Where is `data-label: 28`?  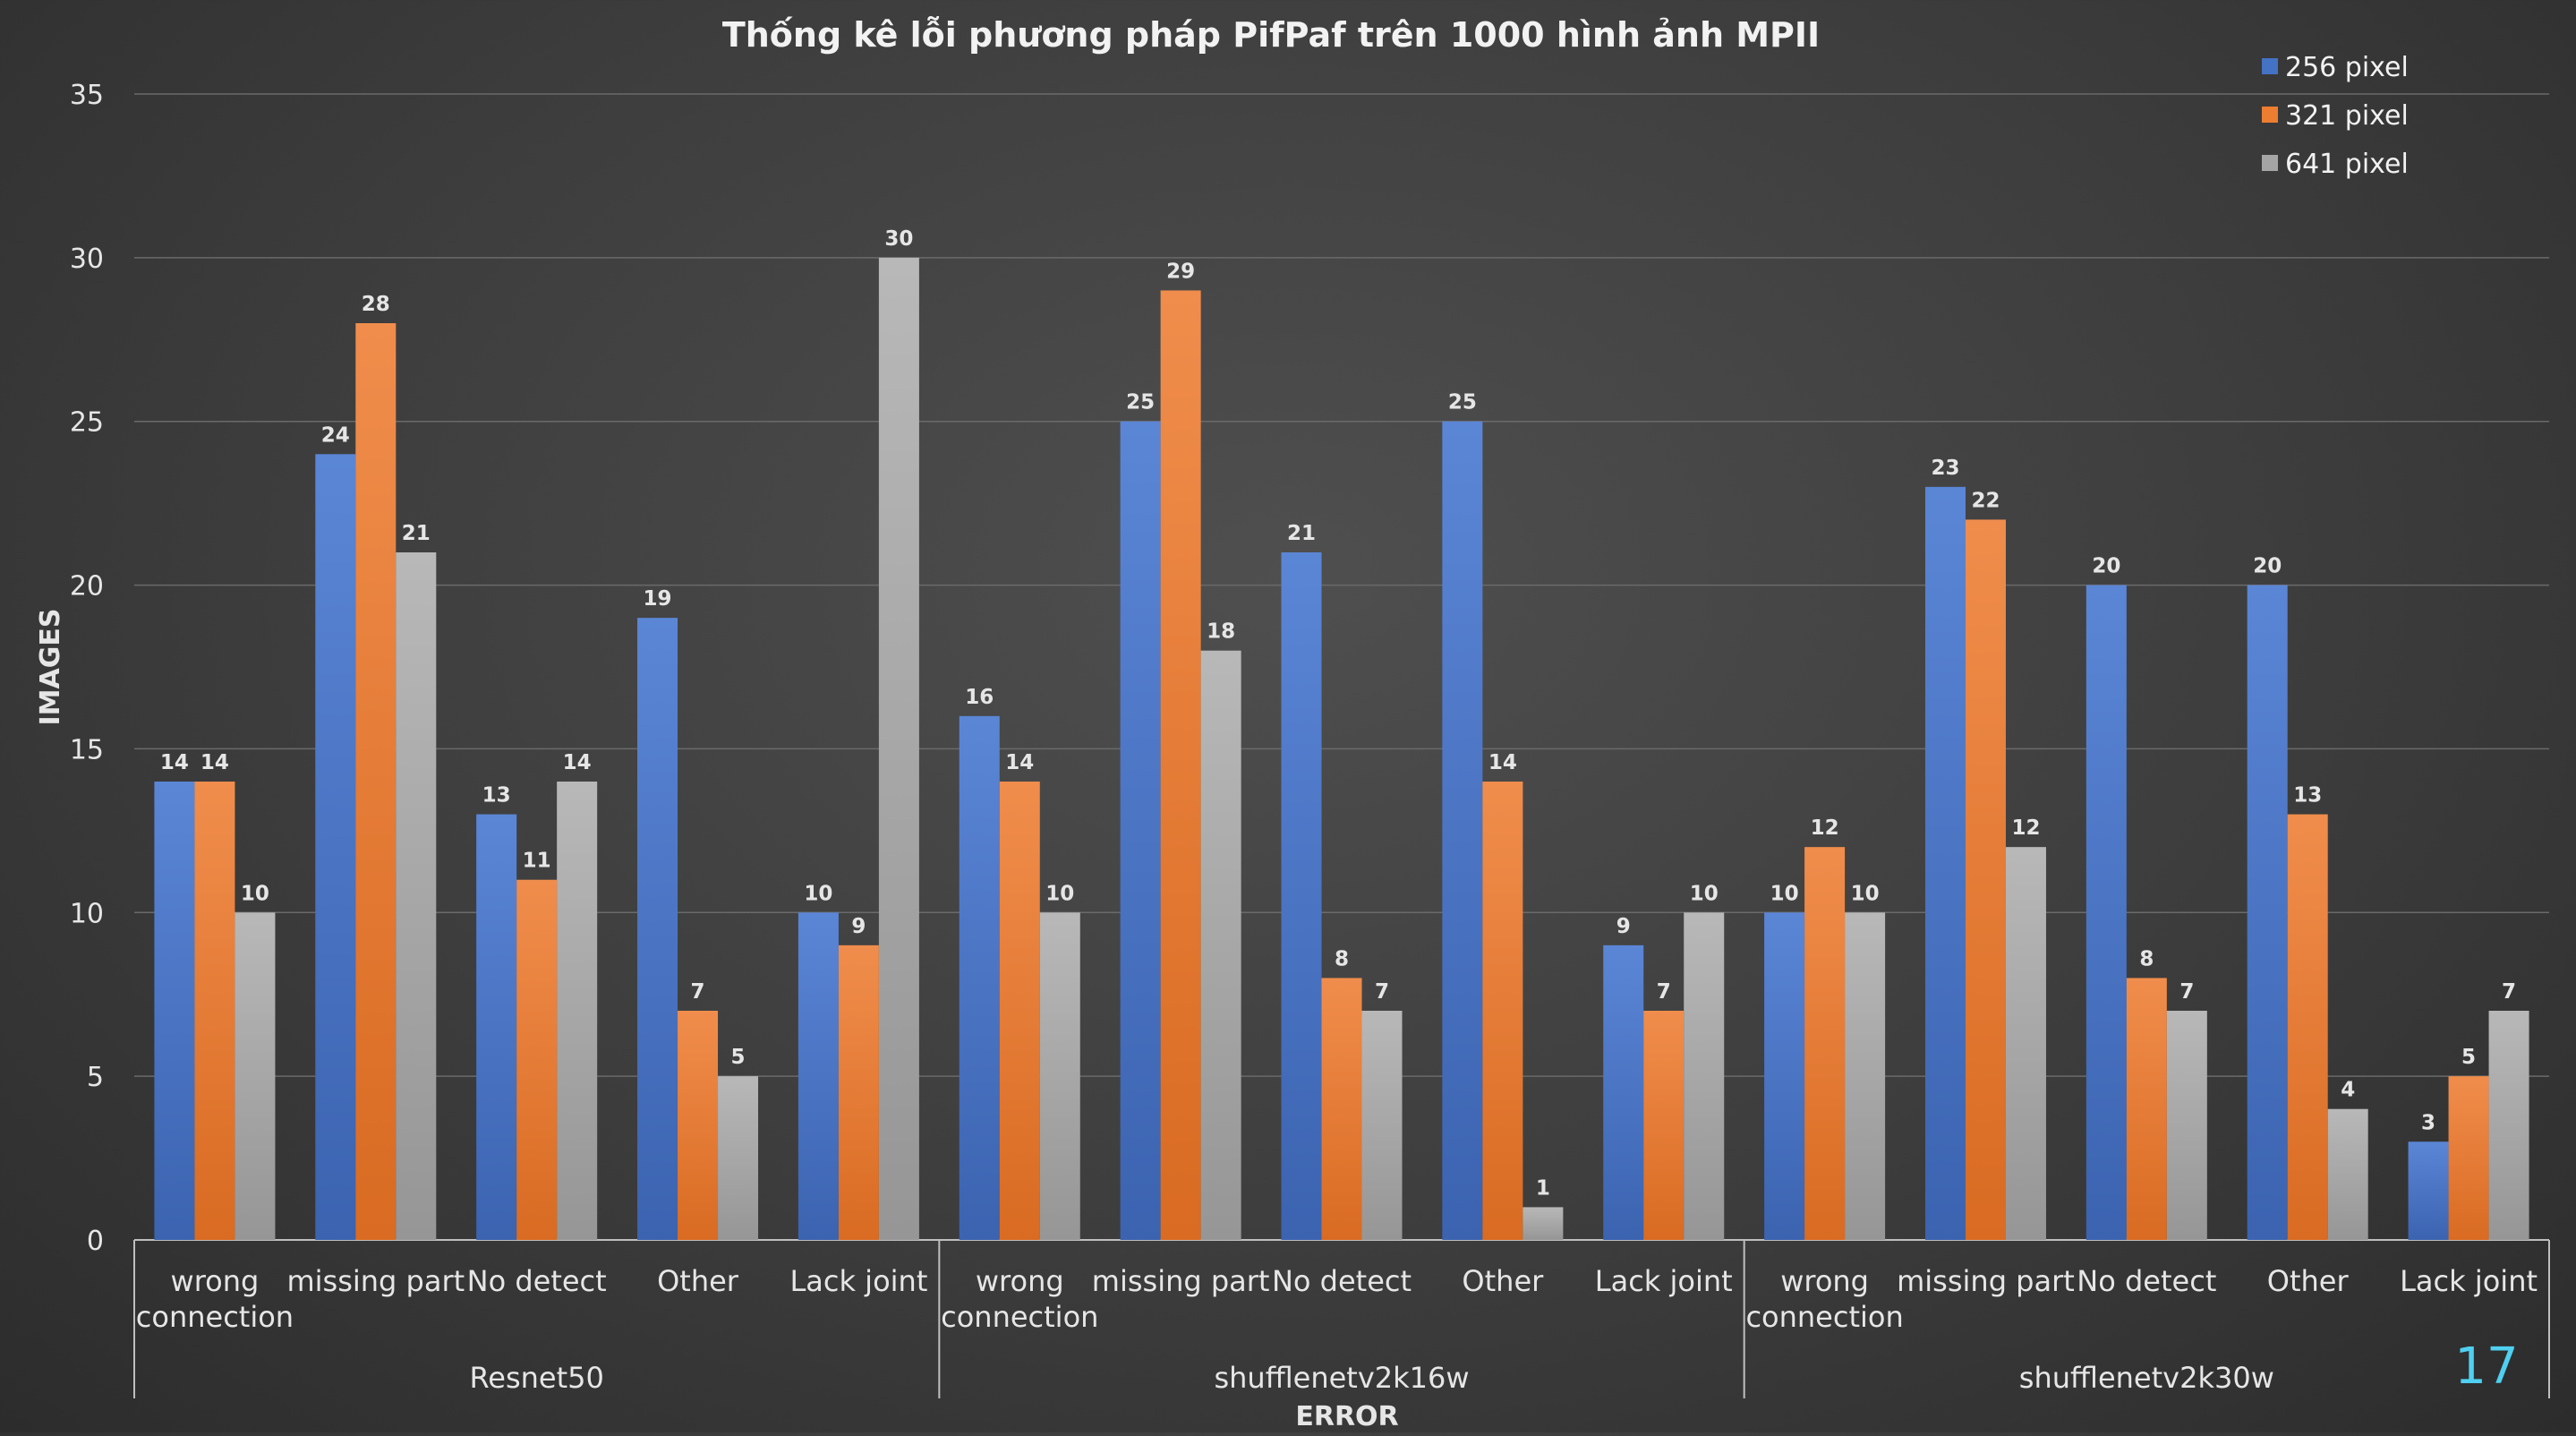 data-label: 28 is located at coordinates (376, 304).